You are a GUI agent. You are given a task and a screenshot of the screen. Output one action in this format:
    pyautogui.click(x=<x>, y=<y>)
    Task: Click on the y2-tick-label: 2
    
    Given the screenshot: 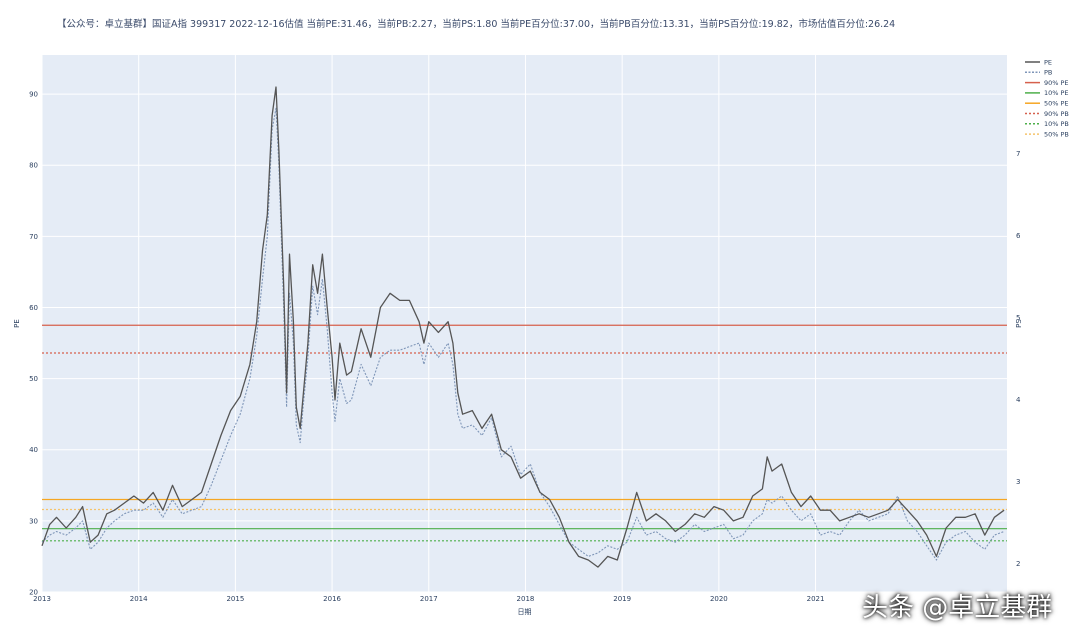 What is the action you would take?
    pyautogui.click(x=1018, y=564)
    